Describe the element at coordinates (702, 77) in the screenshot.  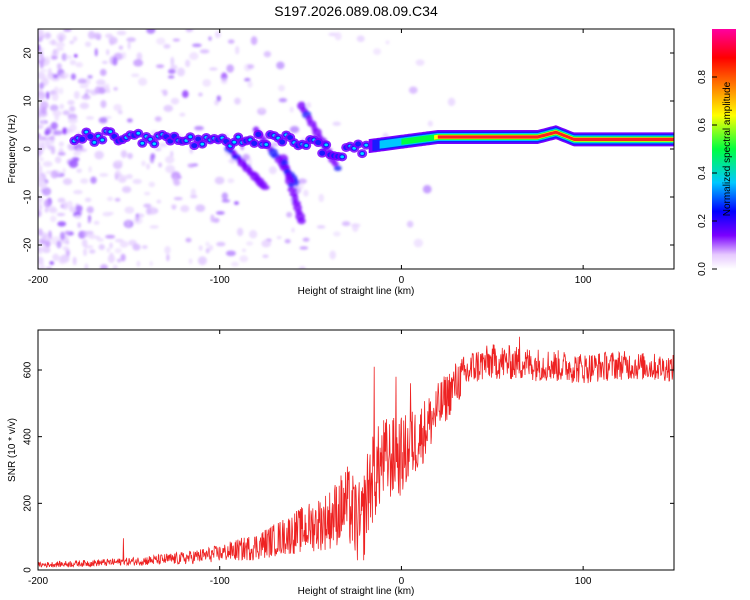
I see `colorbar-tick-label: 0.8` at that location.